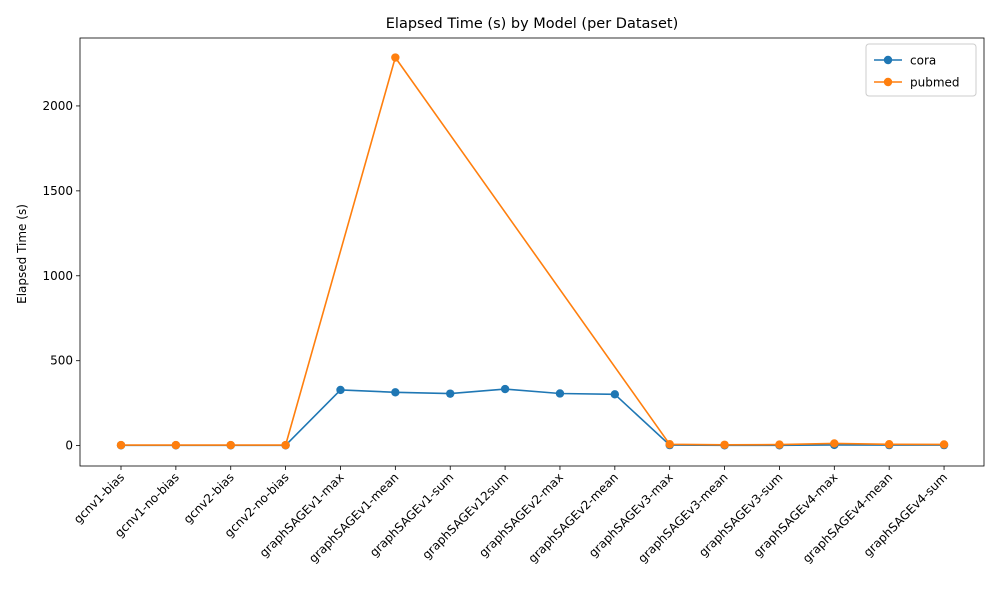 The image size is (1000, 604). Describe the element at coordinates (353, 517) in the screenshot. I see `x-tick-label: graphSAGEv1-mean` at that location.